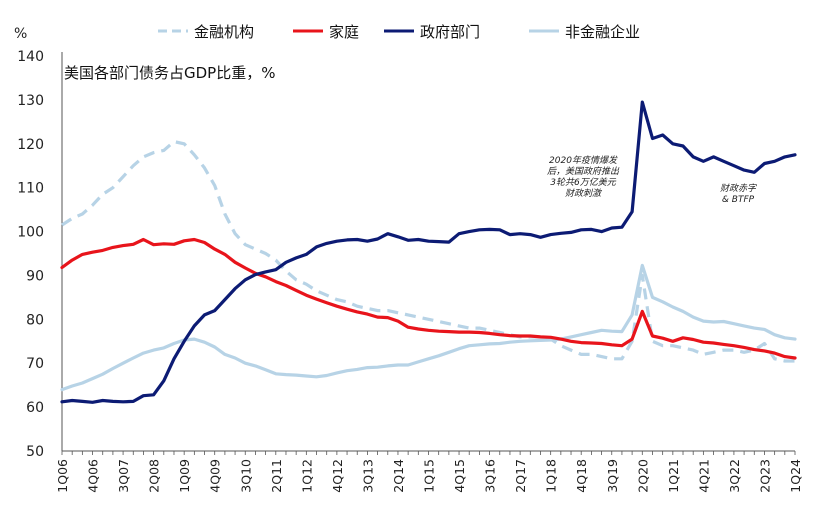  I want to click on x-tick-label: 2Q20, so click(642, 476).